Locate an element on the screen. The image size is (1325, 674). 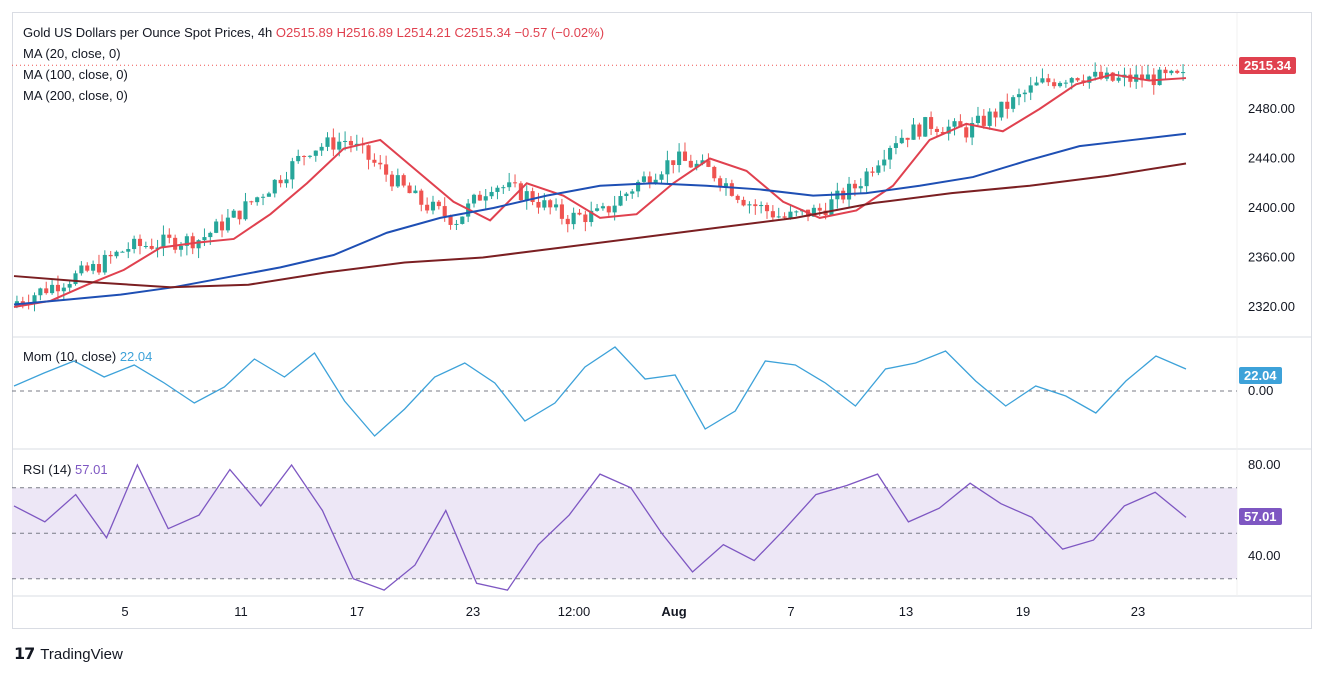
time-tick-label: Aug is located at coordinates (673, 611).